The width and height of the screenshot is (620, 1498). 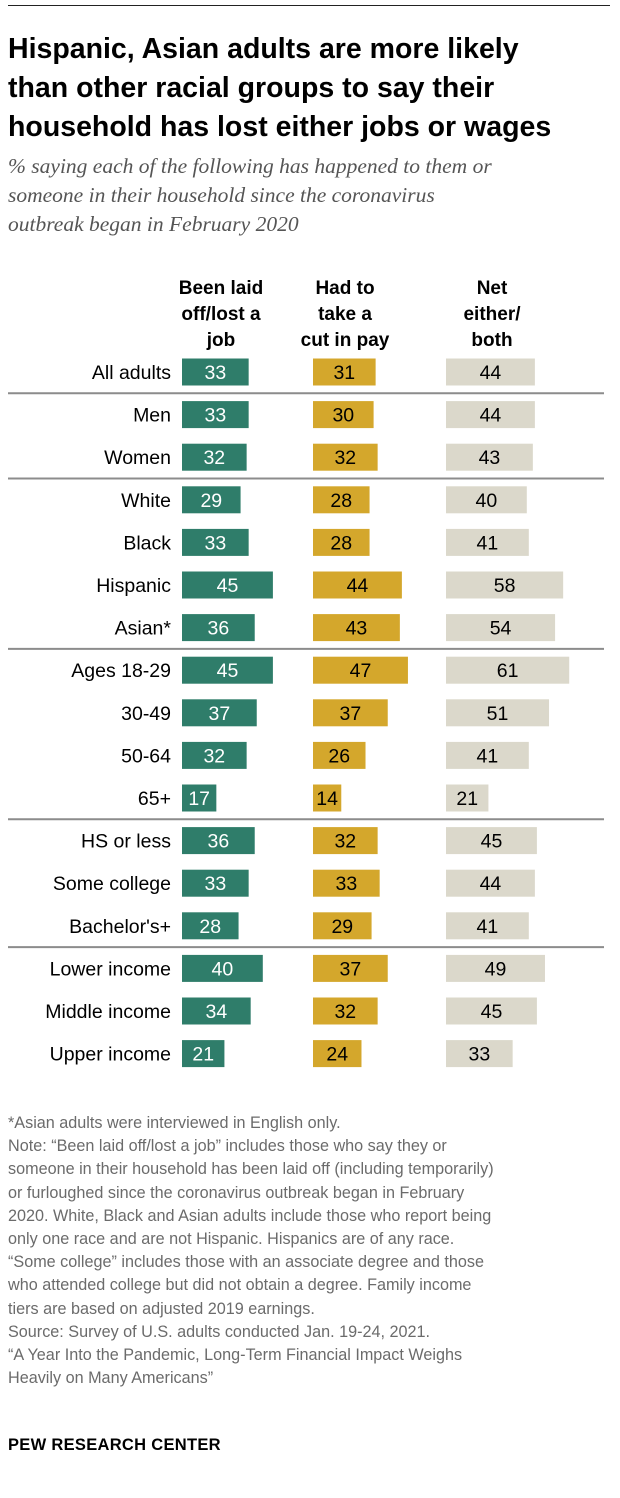 What do you see at coordinates (131, 373) in the screenshot?
I see `category-label: All adults` at bounding box center [131, 373].